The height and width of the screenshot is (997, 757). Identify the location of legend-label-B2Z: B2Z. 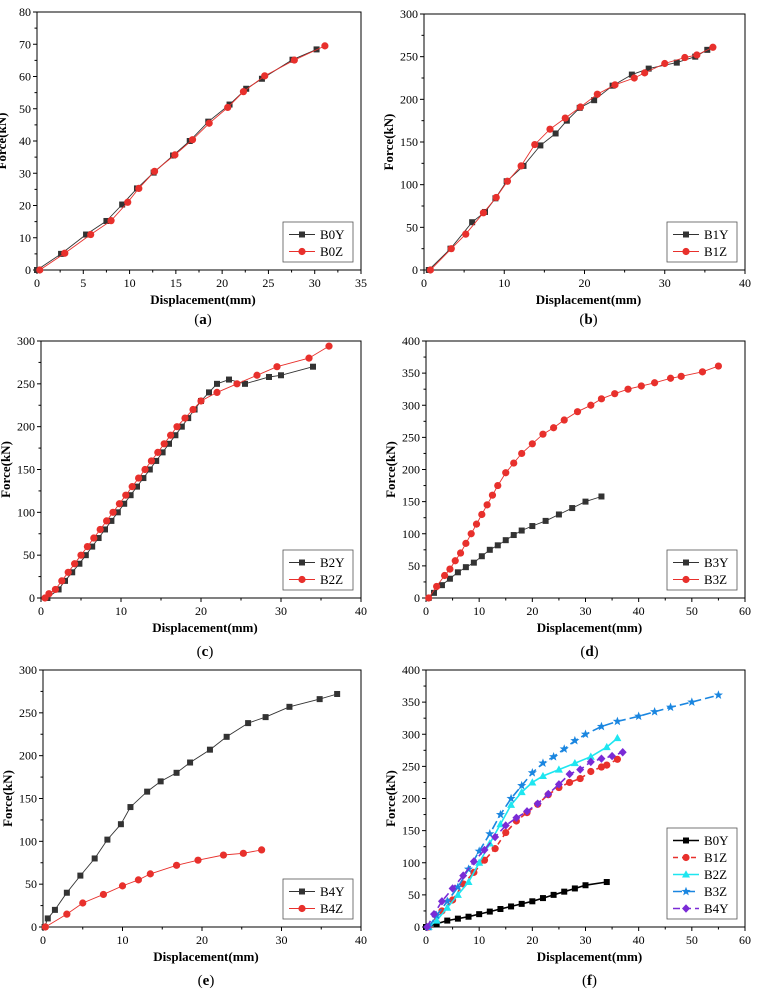
(331, 579).